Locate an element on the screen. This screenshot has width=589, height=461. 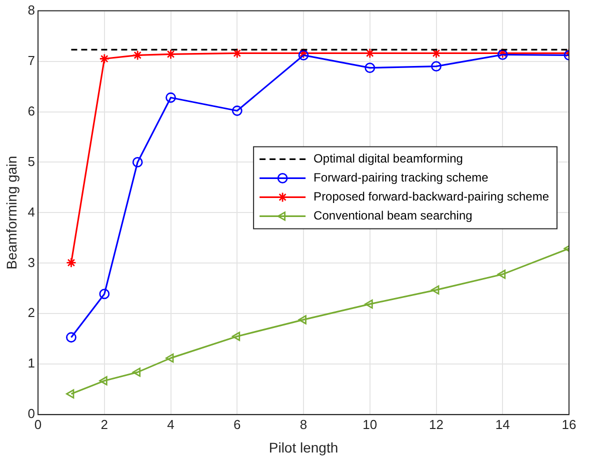
x-tick-label: 16 is located at coordinates (569, 424).